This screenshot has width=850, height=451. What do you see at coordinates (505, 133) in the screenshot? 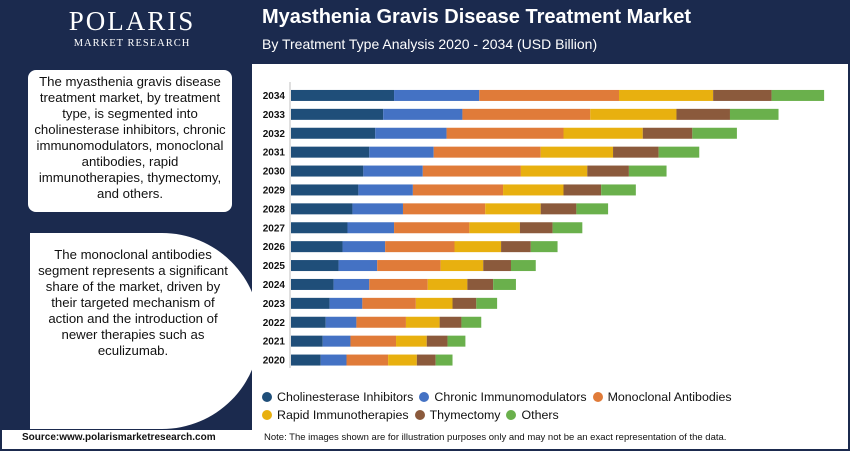
I see `bar-segment-monoclonal-antibodies-2032` at bounding box center [505, 133].